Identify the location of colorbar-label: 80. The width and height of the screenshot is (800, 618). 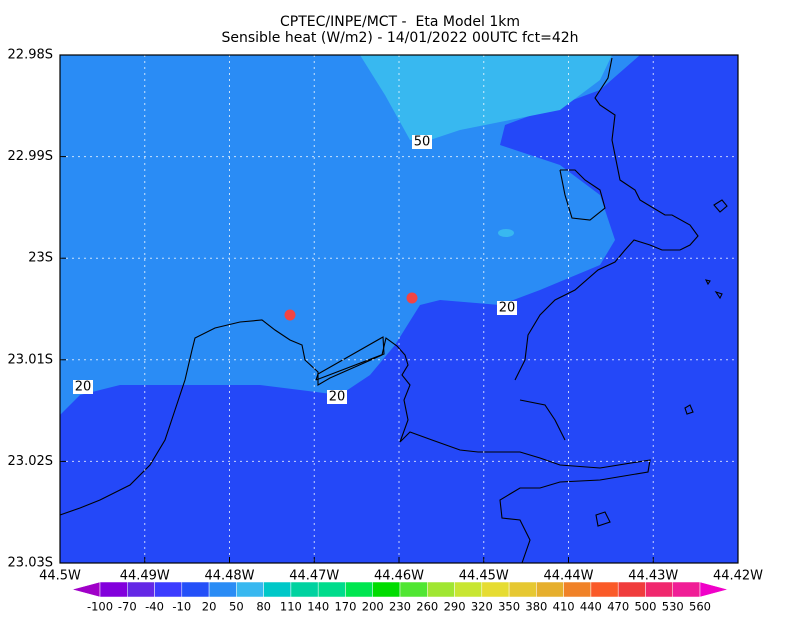
(263, 607).